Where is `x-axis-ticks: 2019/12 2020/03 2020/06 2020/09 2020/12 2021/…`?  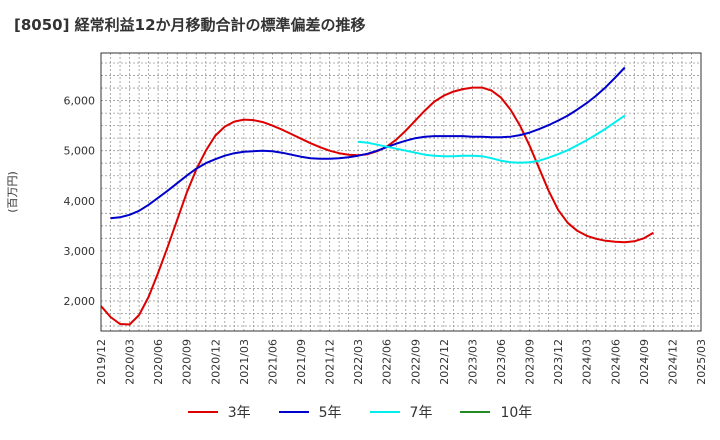 x-axis-ticks: 2019/12 2020/03 2020/06 2020/09 2020/12 2021/… is located at coordinates (401, 362).